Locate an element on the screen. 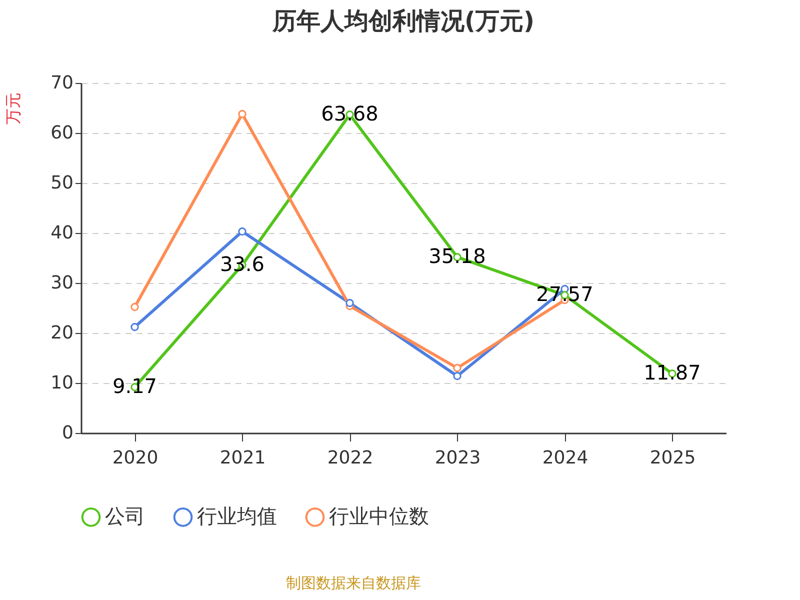  y-tick-label: 60 is located at coordinates (62, 133).